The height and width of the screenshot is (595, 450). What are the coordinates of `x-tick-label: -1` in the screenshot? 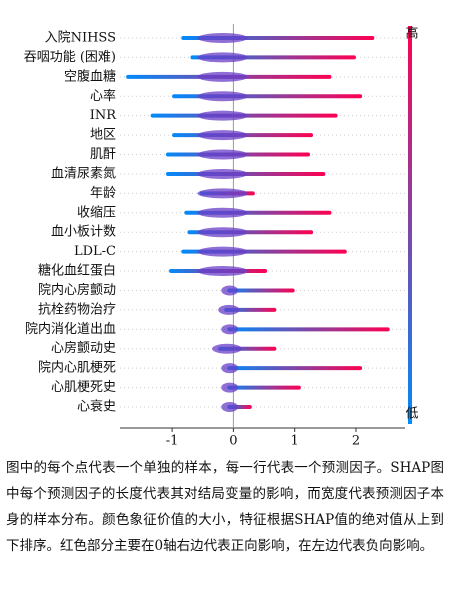 It's located at (172, 441).